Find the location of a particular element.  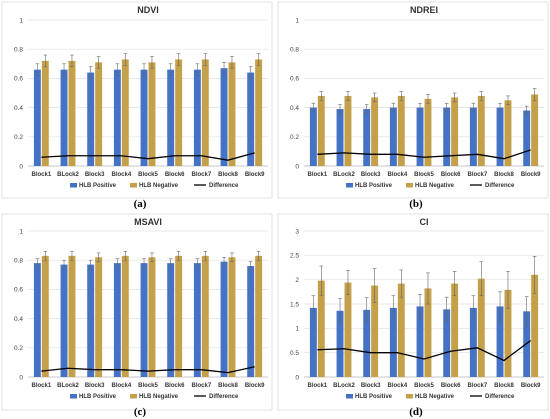

y-tick-label: 0.6 is located at coordinates (18, 79).